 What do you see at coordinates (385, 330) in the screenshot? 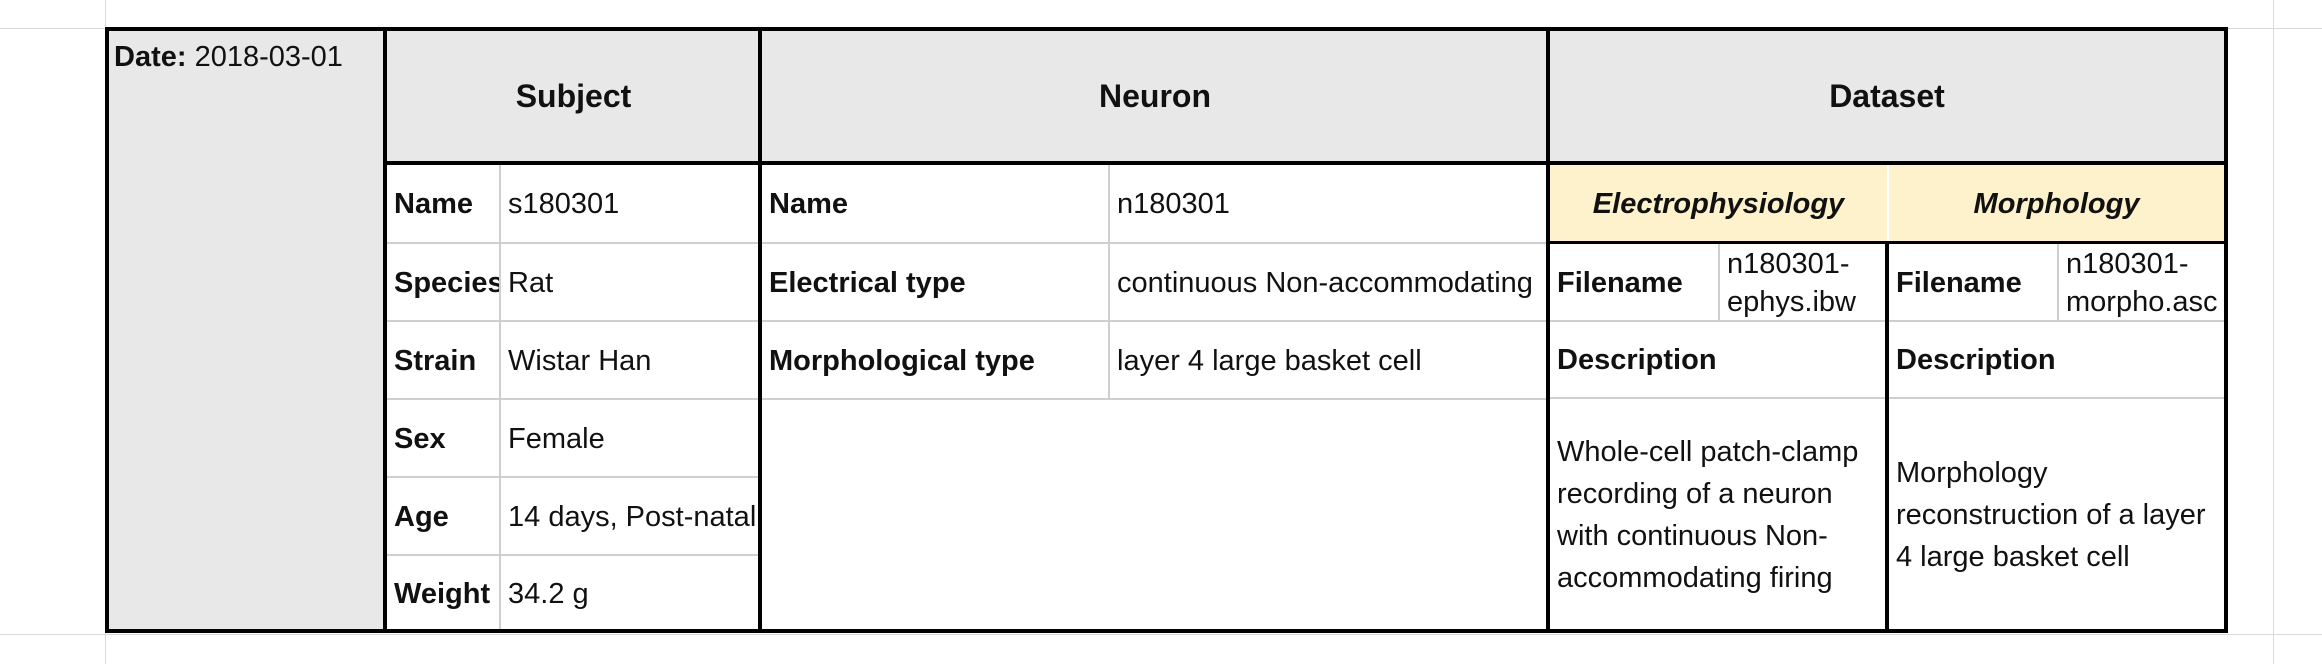
I see `border-date` at bounding box center [385, 330].